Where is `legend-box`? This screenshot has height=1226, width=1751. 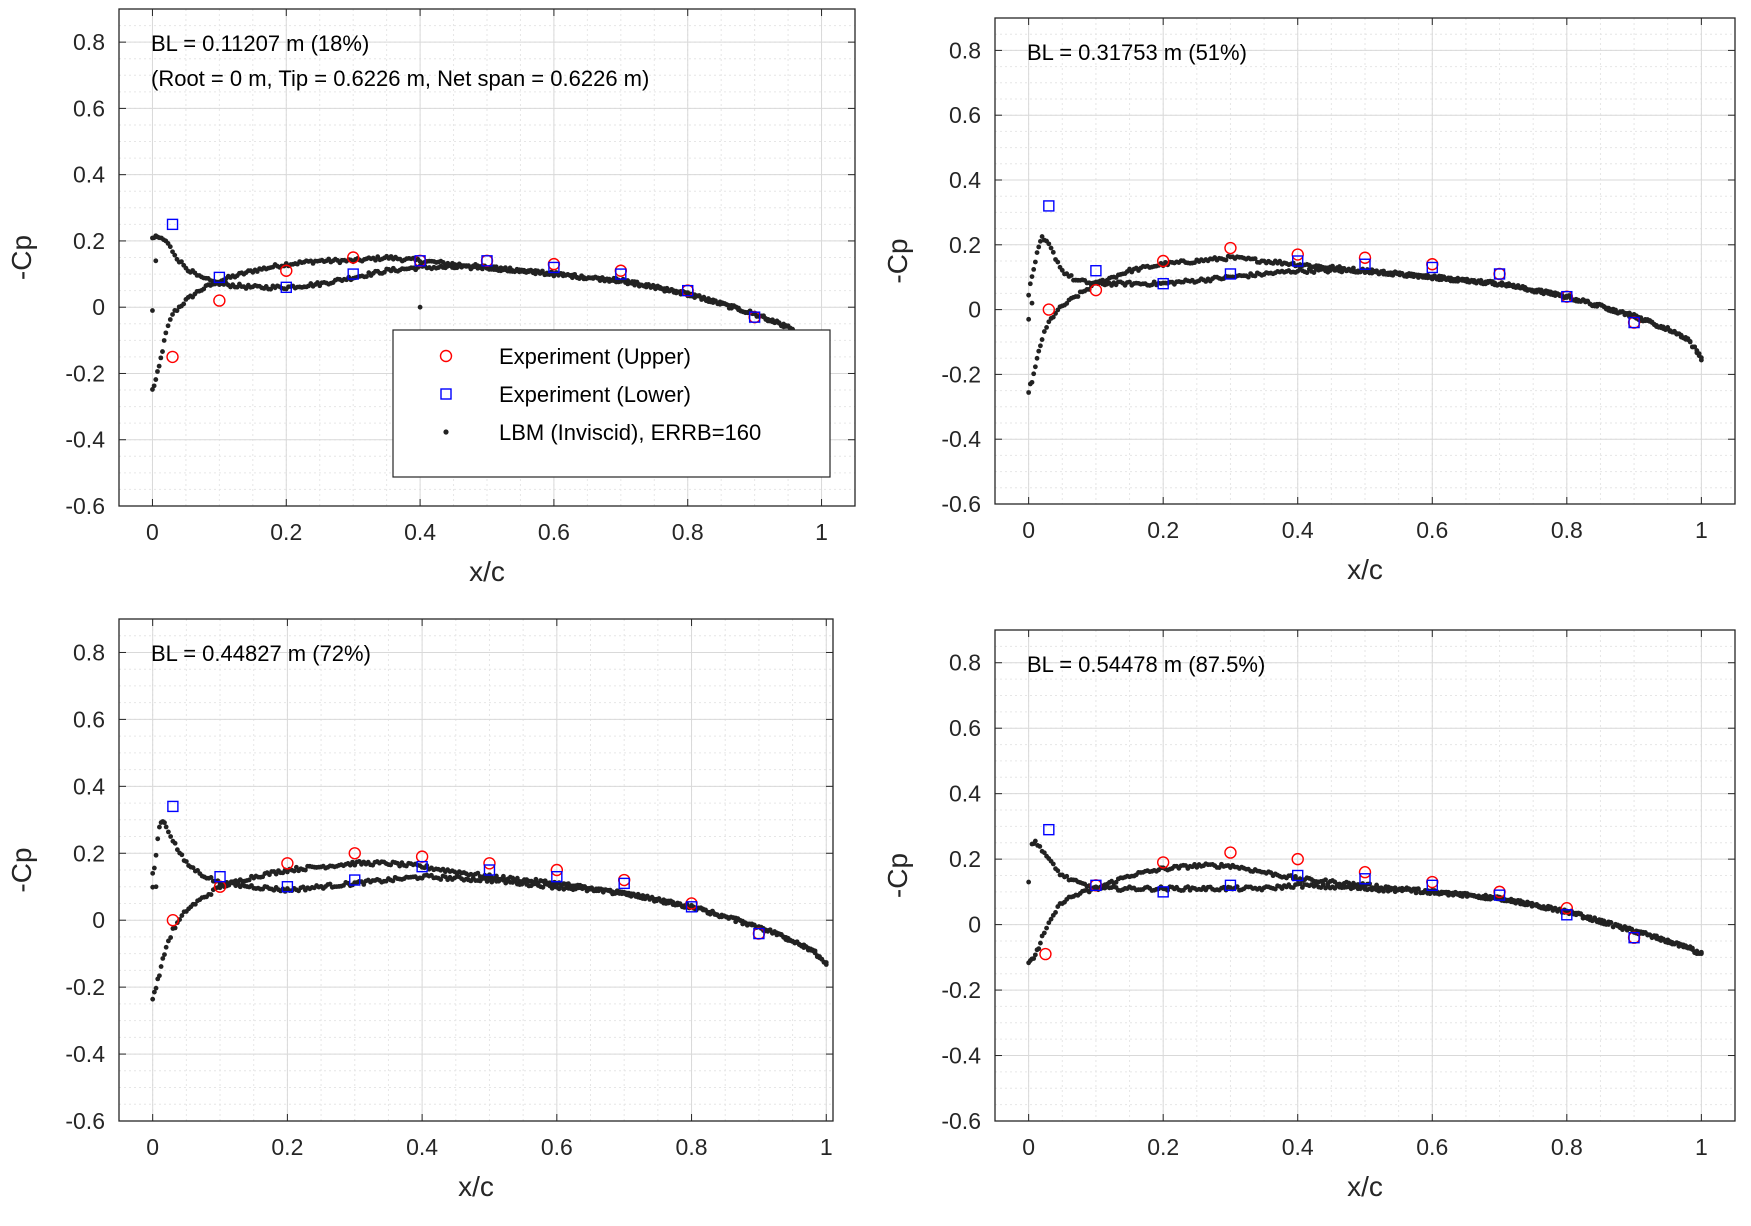
legend-box is located at coordinates (611, 403).